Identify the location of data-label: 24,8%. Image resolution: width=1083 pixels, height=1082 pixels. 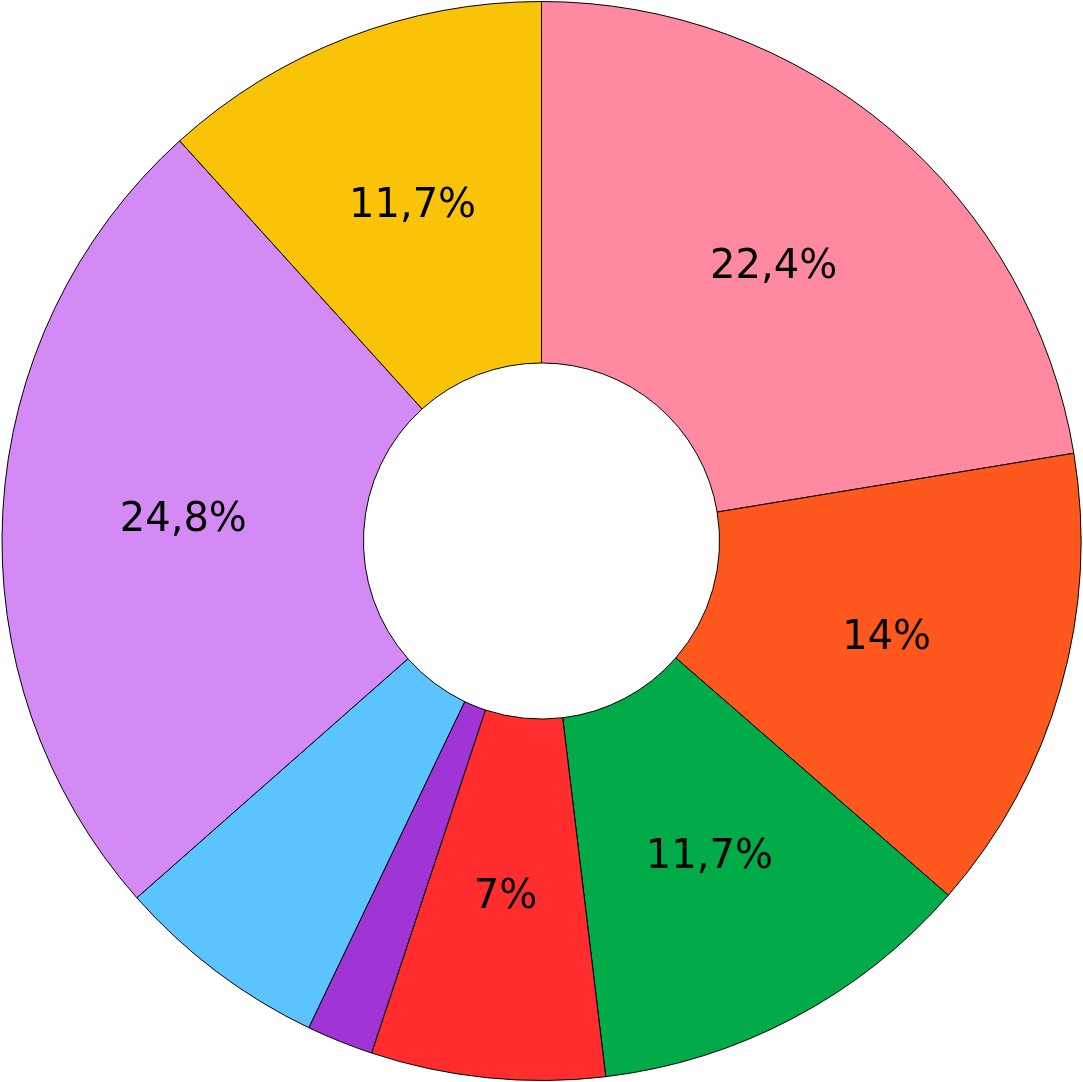
(183, 517).